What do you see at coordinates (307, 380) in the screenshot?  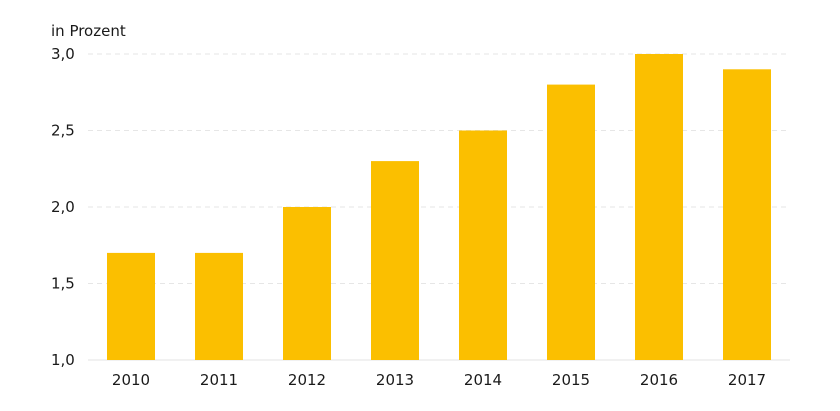 I see `x-tick-label: 2012` at bounding box center [307, 380].